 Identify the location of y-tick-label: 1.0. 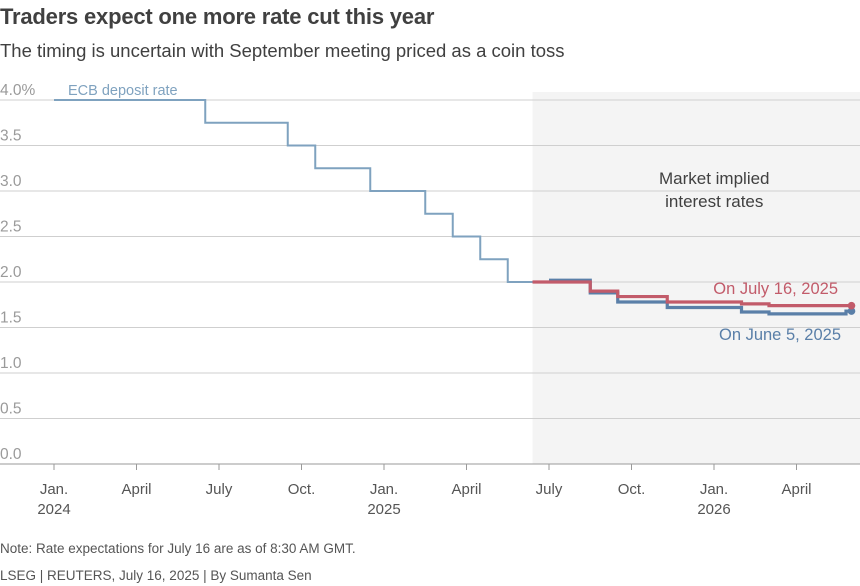
(11, 363).